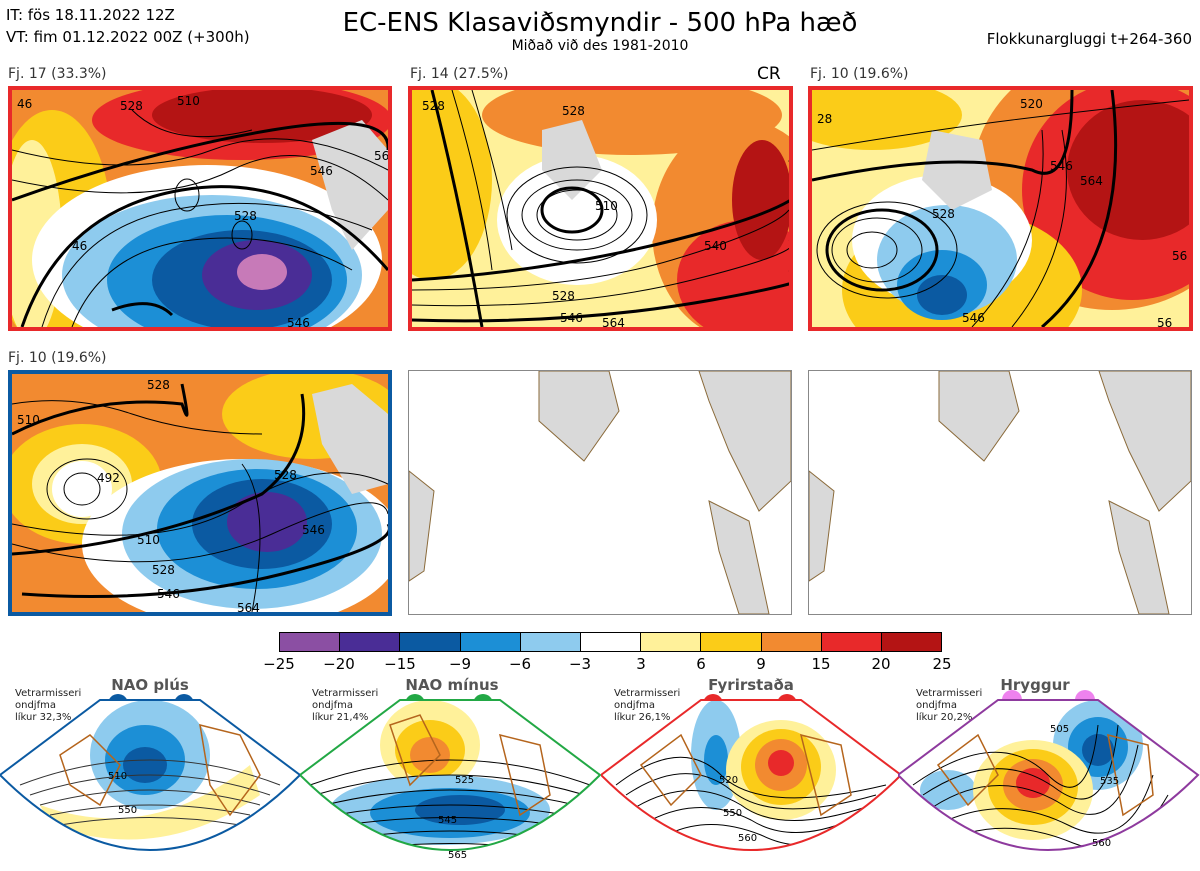  I want to click on regime-2-note-line: Vetrarmisseri, so click(345, 693).